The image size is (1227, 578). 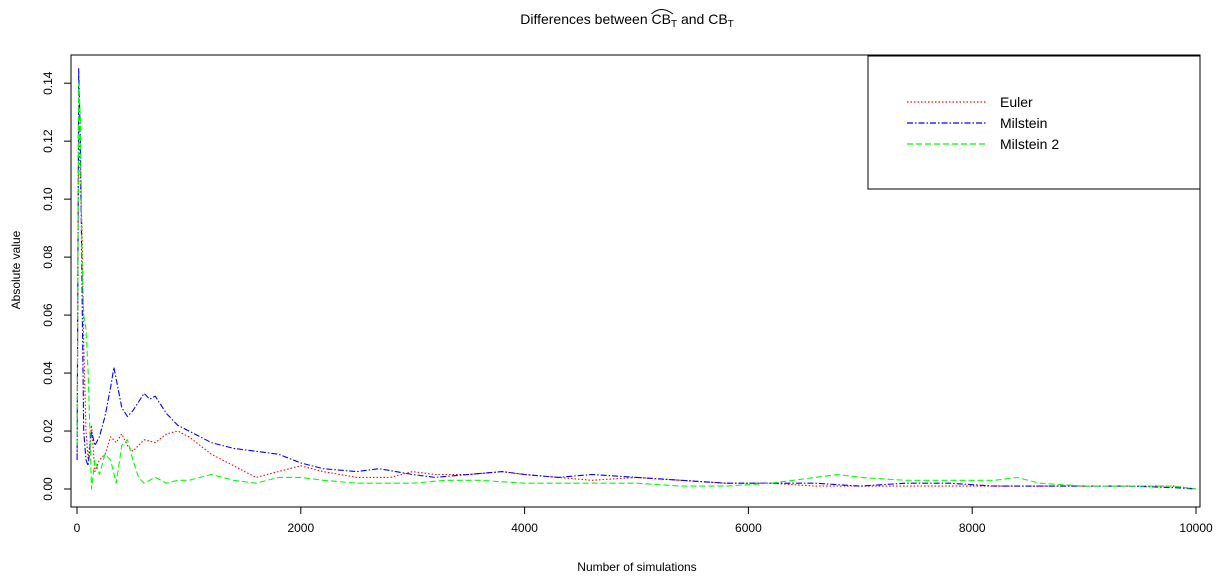 What do you see at coordinates (56, 286) in the screenshot?
I see `y-axis: 0.00 0.02 0.04 0.06 0.08 0.10 0.12 0.14` at bounding box center [56, 286].